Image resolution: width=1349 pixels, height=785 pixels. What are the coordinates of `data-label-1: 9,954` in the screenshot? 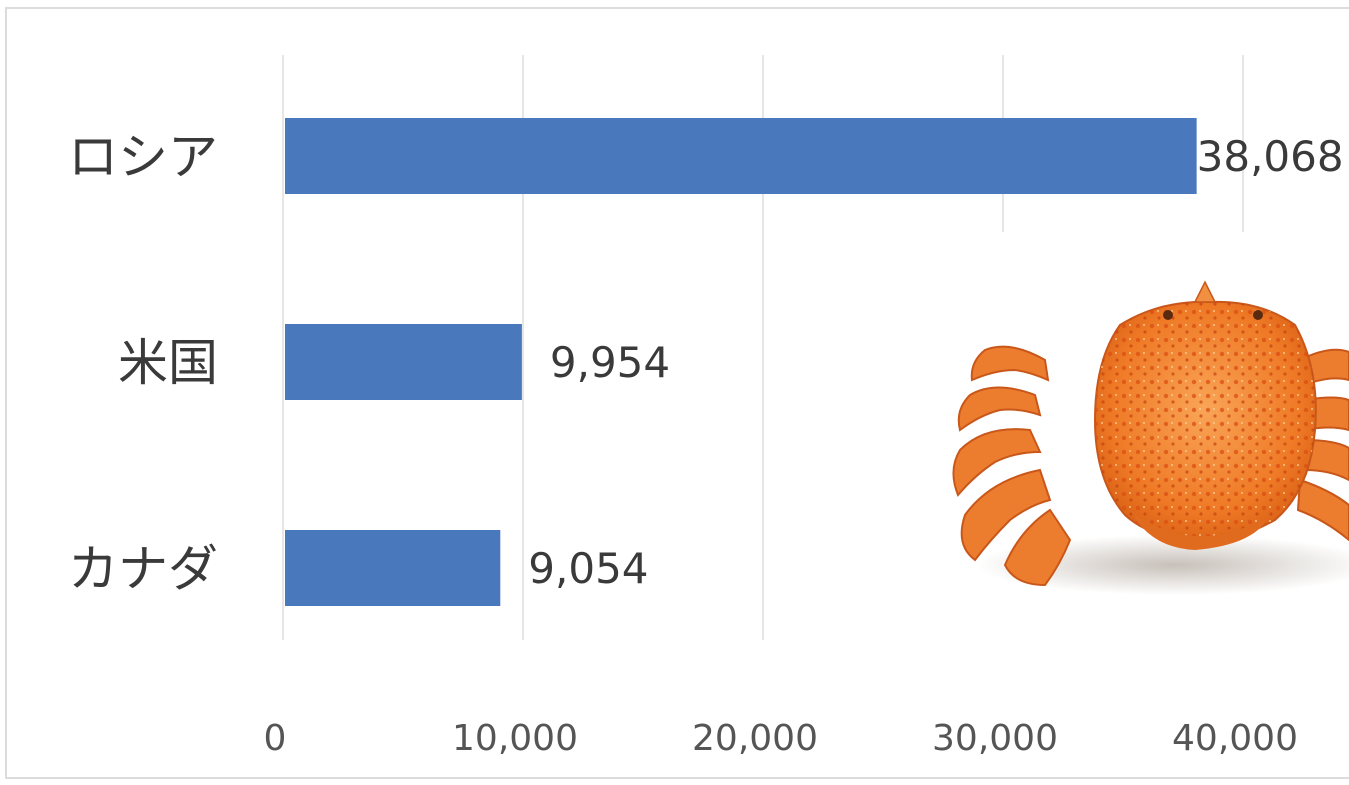 It's located at (610, 362).